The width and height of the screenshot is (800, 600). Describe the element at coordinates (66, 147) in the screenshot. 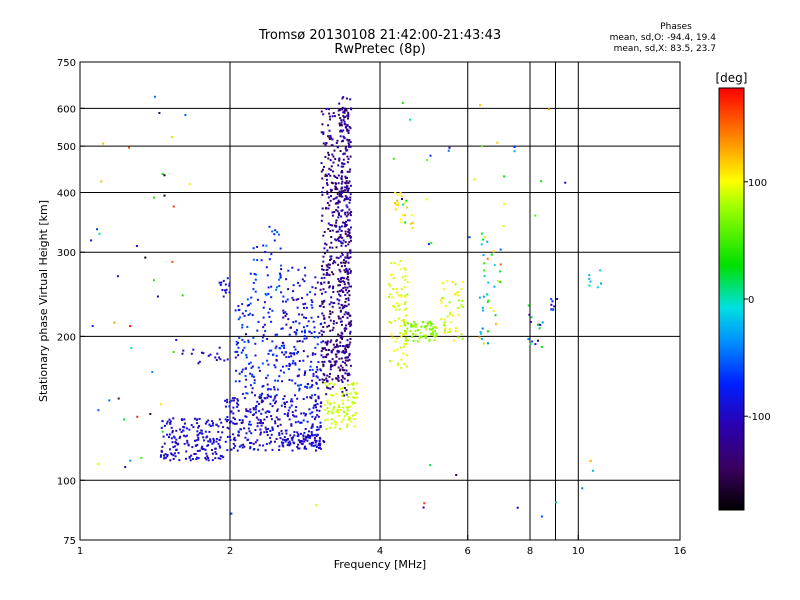

I see `y-tick-label: 500` at that location.